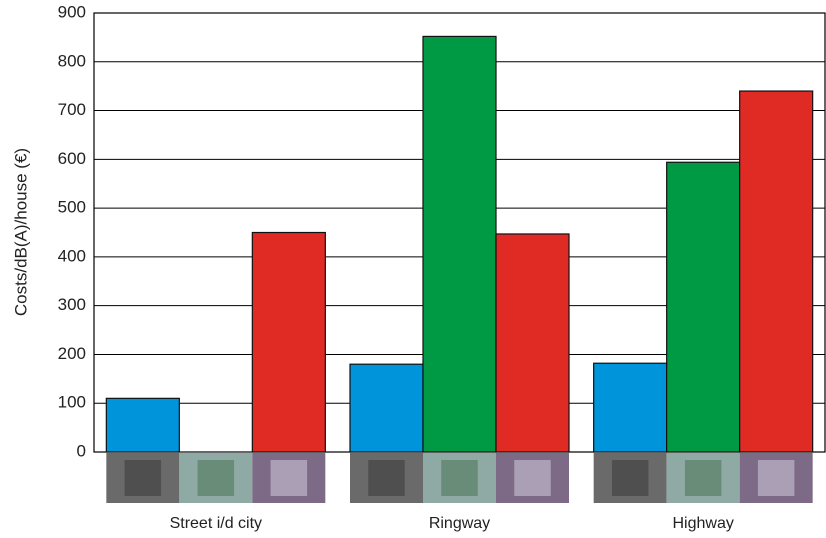  What do you see at coordinates (72, 207) in the screenshot?
I see `y-tick-label: 500` at bounding box center [72, 207].